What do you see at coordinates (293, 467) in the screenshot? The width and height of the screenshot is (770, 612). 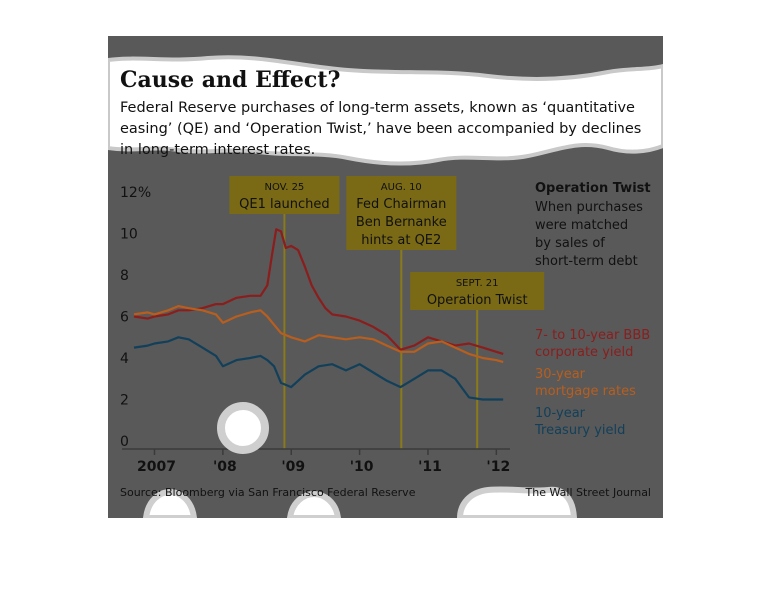 I see `x-tick-label: '09` at bounding box center [293, 467].